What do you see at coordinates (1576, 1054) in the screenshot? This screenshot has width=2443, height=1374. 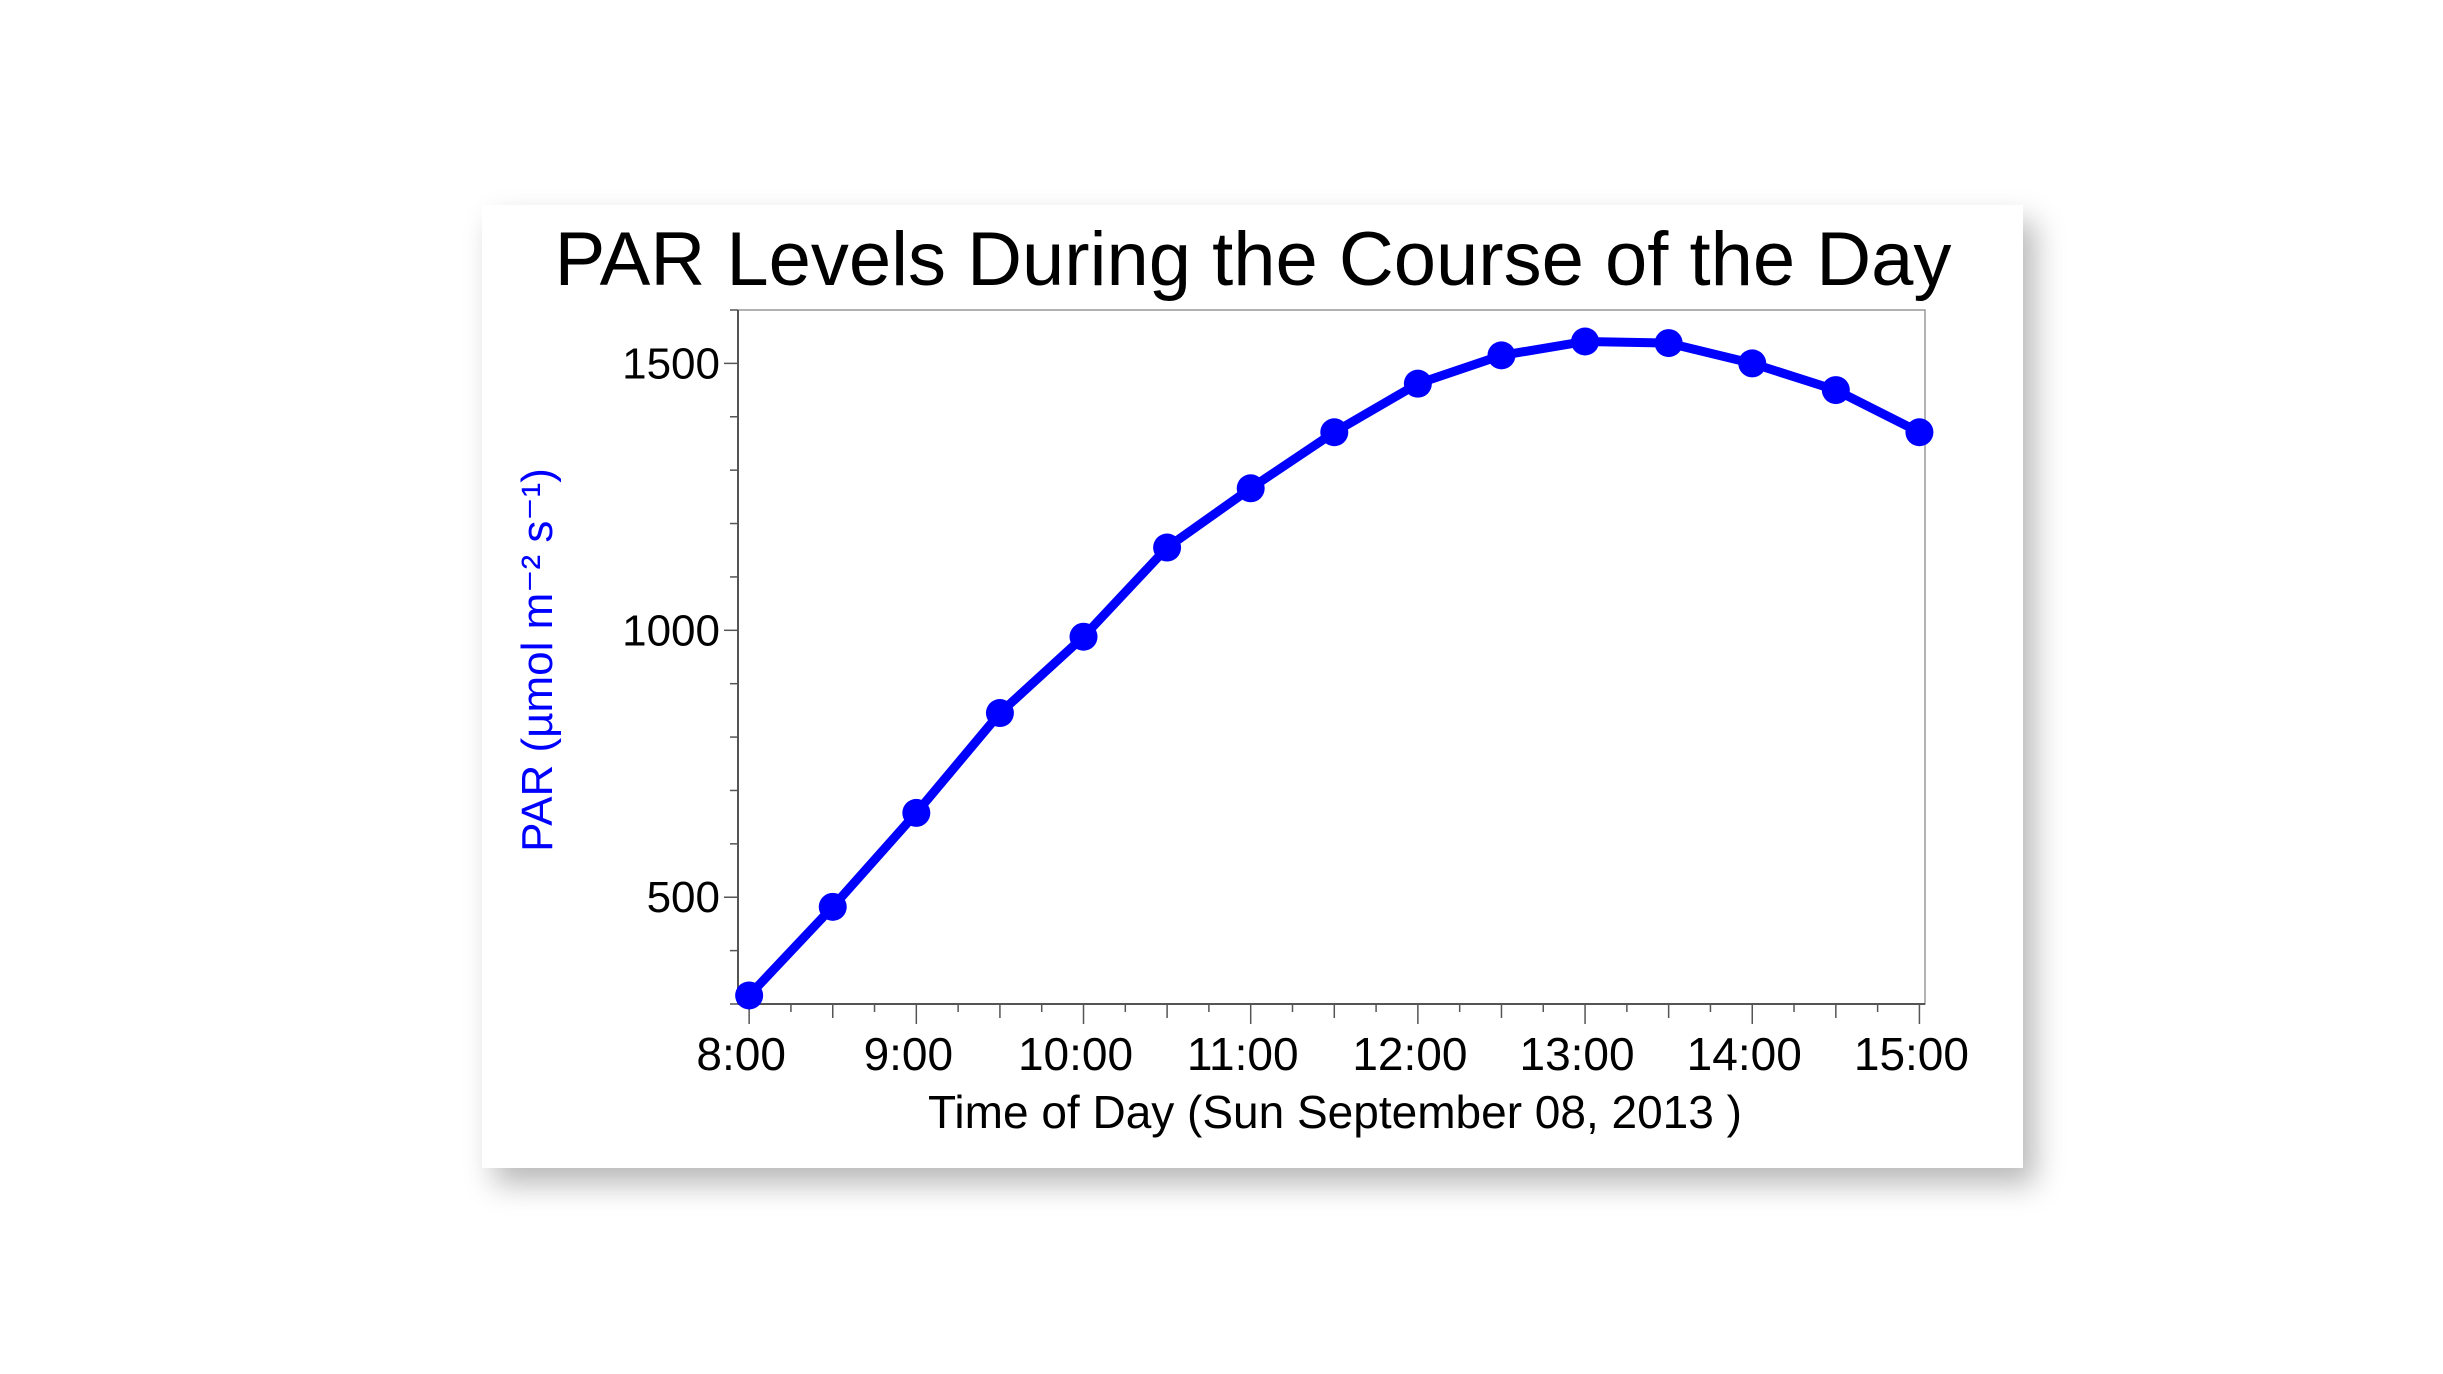 I see `x-tick-label: 13:00` at bounding box center [1576, 1054].